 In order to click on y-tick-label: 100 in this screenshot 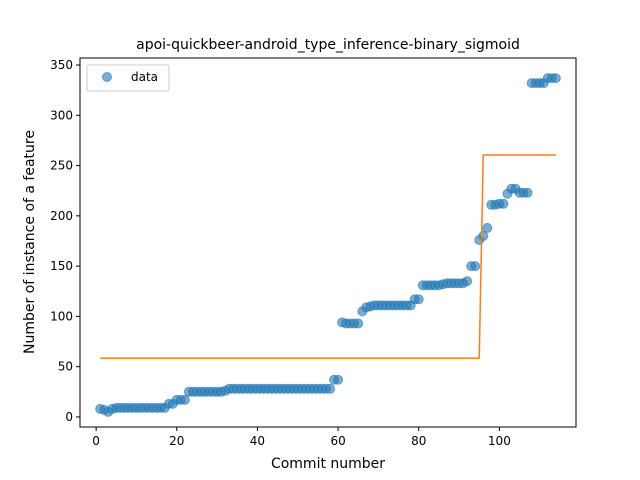, I will do `click(61, 316)`.